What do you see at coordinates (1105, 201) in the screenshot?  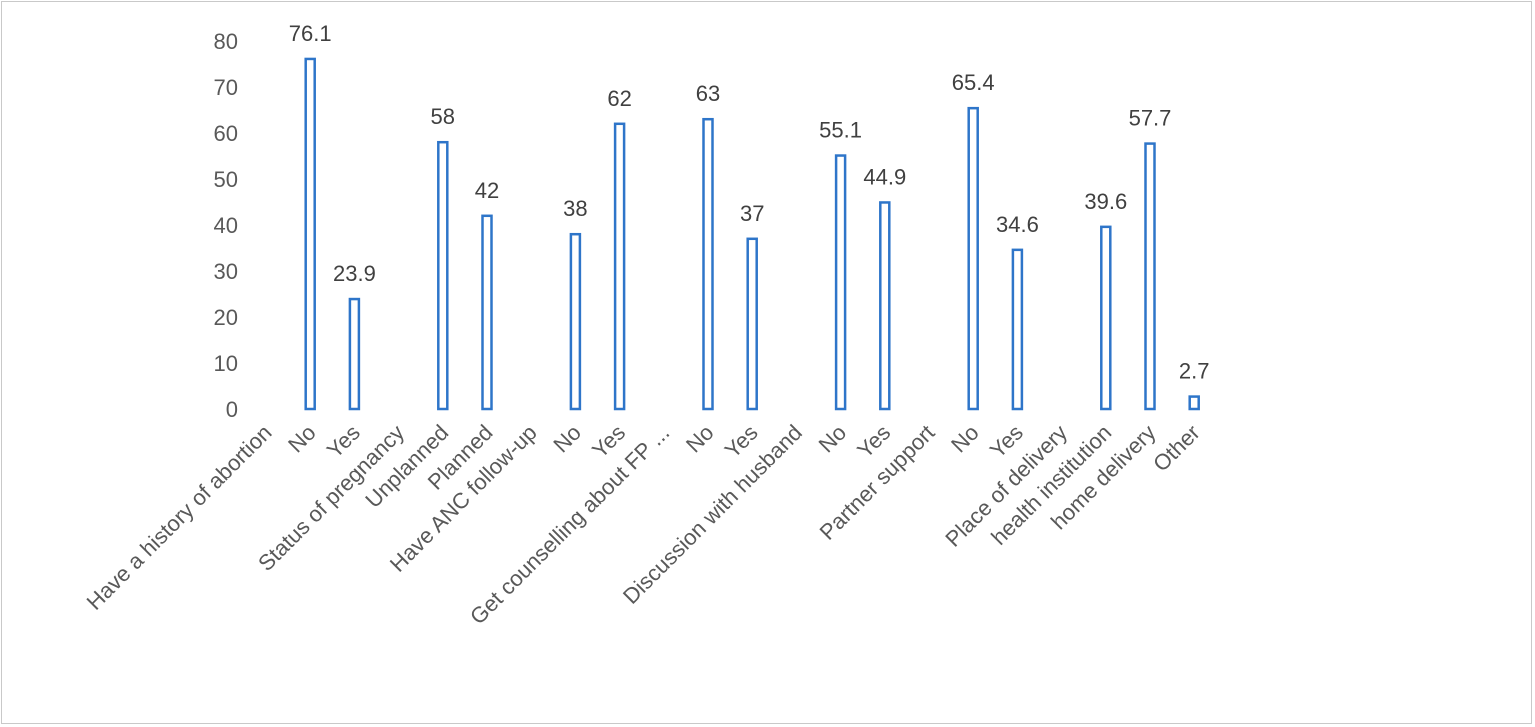 I see `data-label: 39.6` at bounding box center [1105, 201].